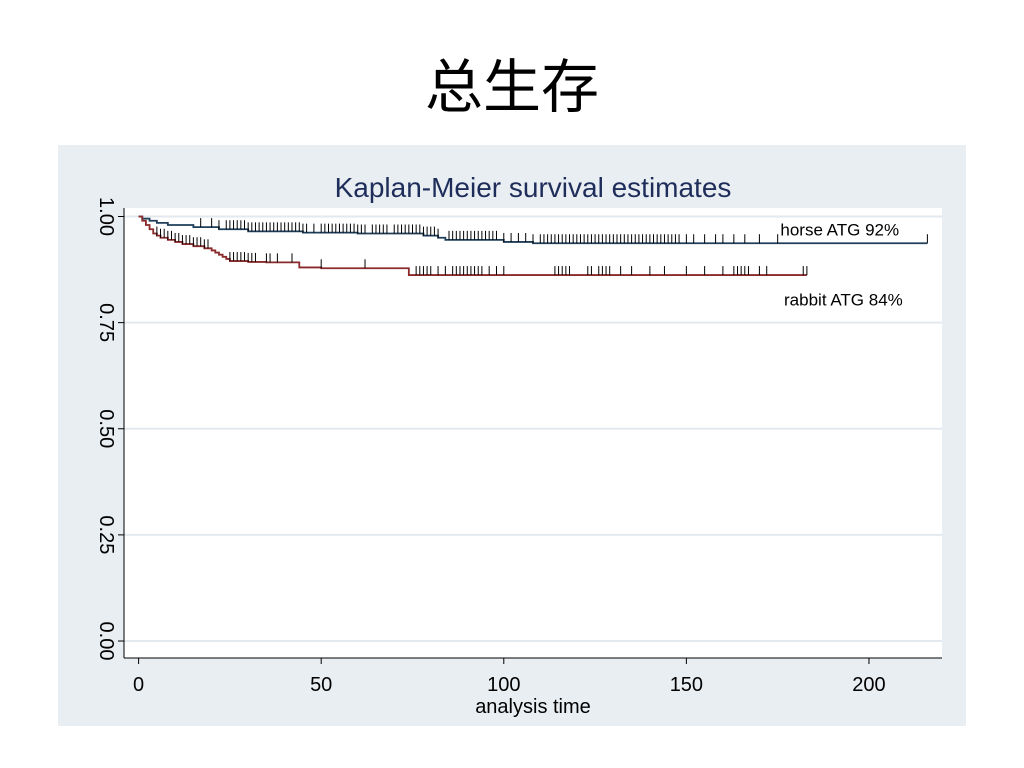  I want to click on x-tick-label: 50, so click(321, 685).